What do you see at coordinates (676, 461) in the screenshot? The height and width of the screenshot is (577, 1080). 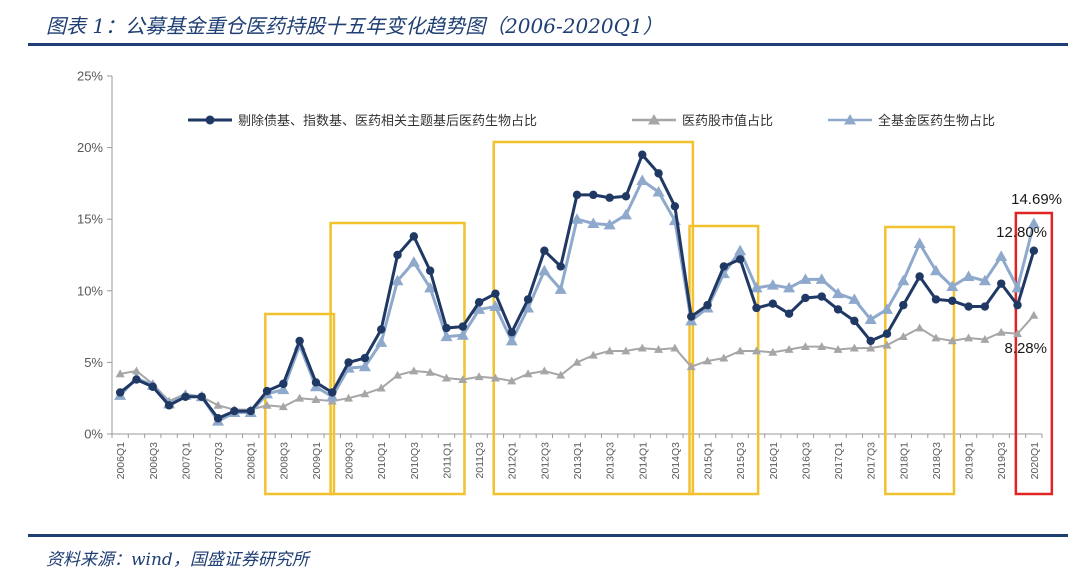 I see `x-tick-label: 2014Q3` at bounding box center [676, 461].